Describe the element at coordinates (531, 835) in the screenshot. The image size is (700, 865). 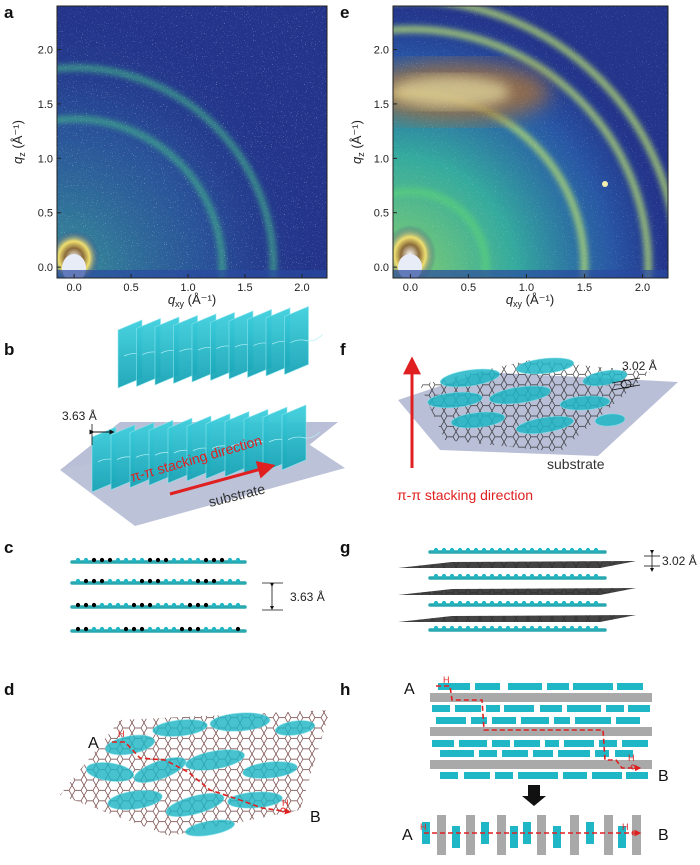
I see `h-bottom-layers` at that location.